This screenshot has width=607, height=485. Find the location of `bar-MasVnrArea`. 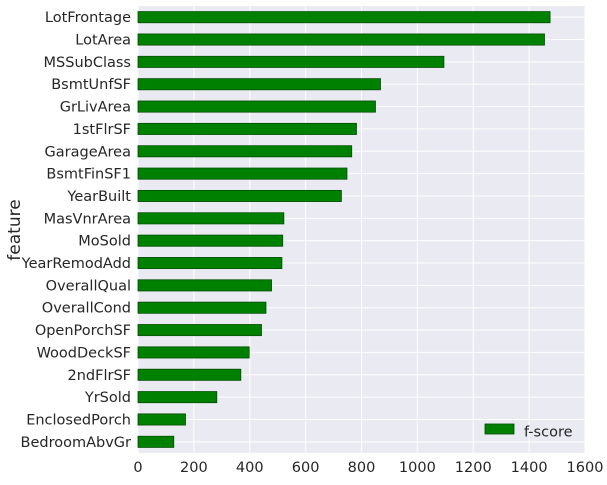

bar-MasVnrArea is located at coordinates (211, 218).